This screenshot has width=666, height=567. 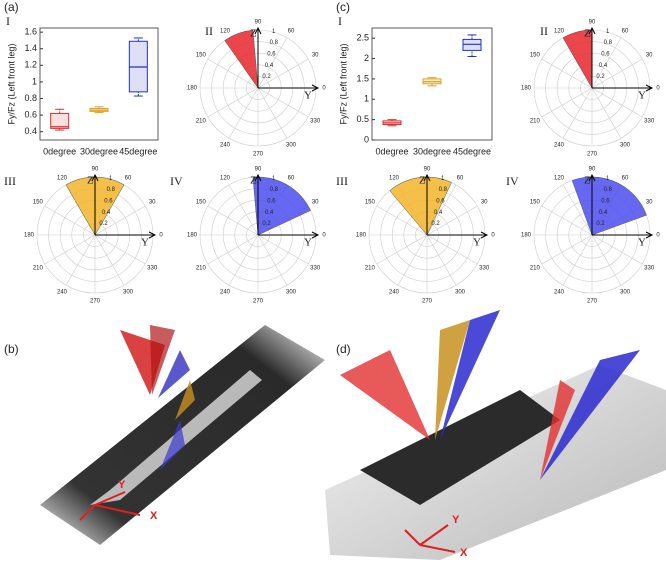 I want to click on y-tick-label: 2, so click(x=366, y=58).